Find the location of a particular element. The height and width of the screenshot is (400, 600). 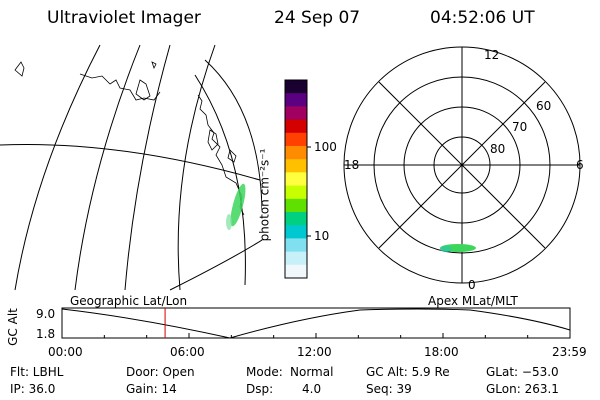

gc-alt-info: GC Alt: 5.9 Re is located at coordinates (408, 372).